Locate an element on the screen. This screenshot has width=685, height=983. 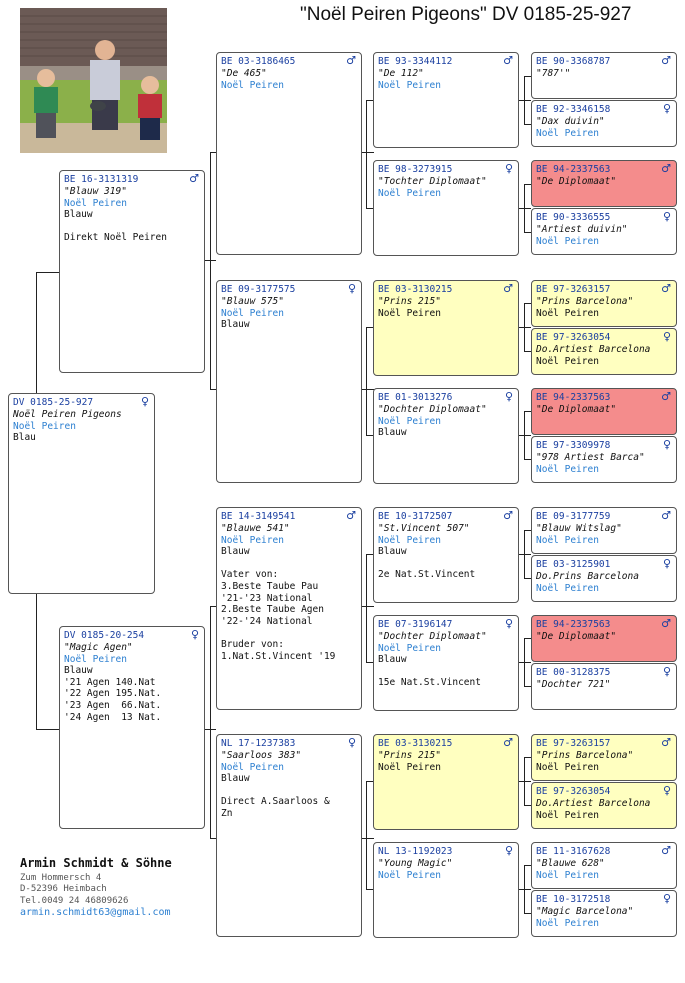
ring-number: BE 93-3344112 is located at coordinates (415, 61).